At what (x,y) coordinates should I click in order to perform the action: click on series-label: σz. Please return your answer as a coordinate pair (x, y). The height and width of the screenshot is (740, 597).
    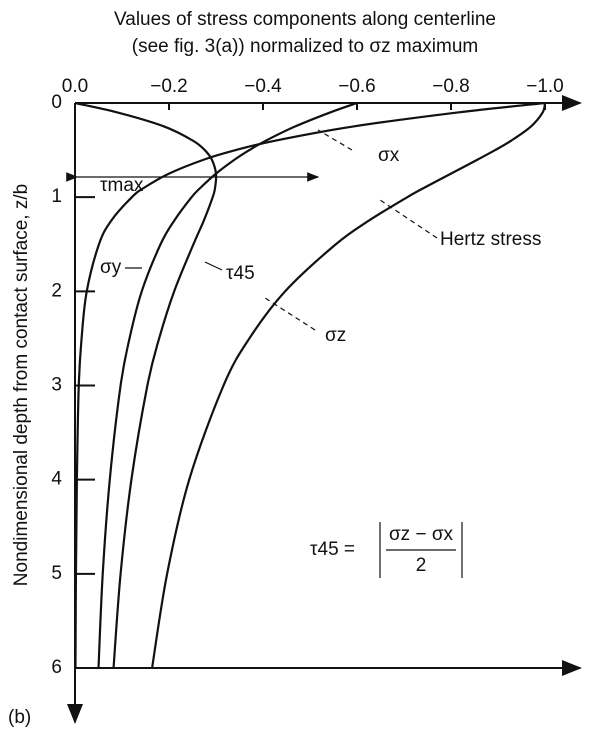
    Looking at the image, I should click on (335, 335).